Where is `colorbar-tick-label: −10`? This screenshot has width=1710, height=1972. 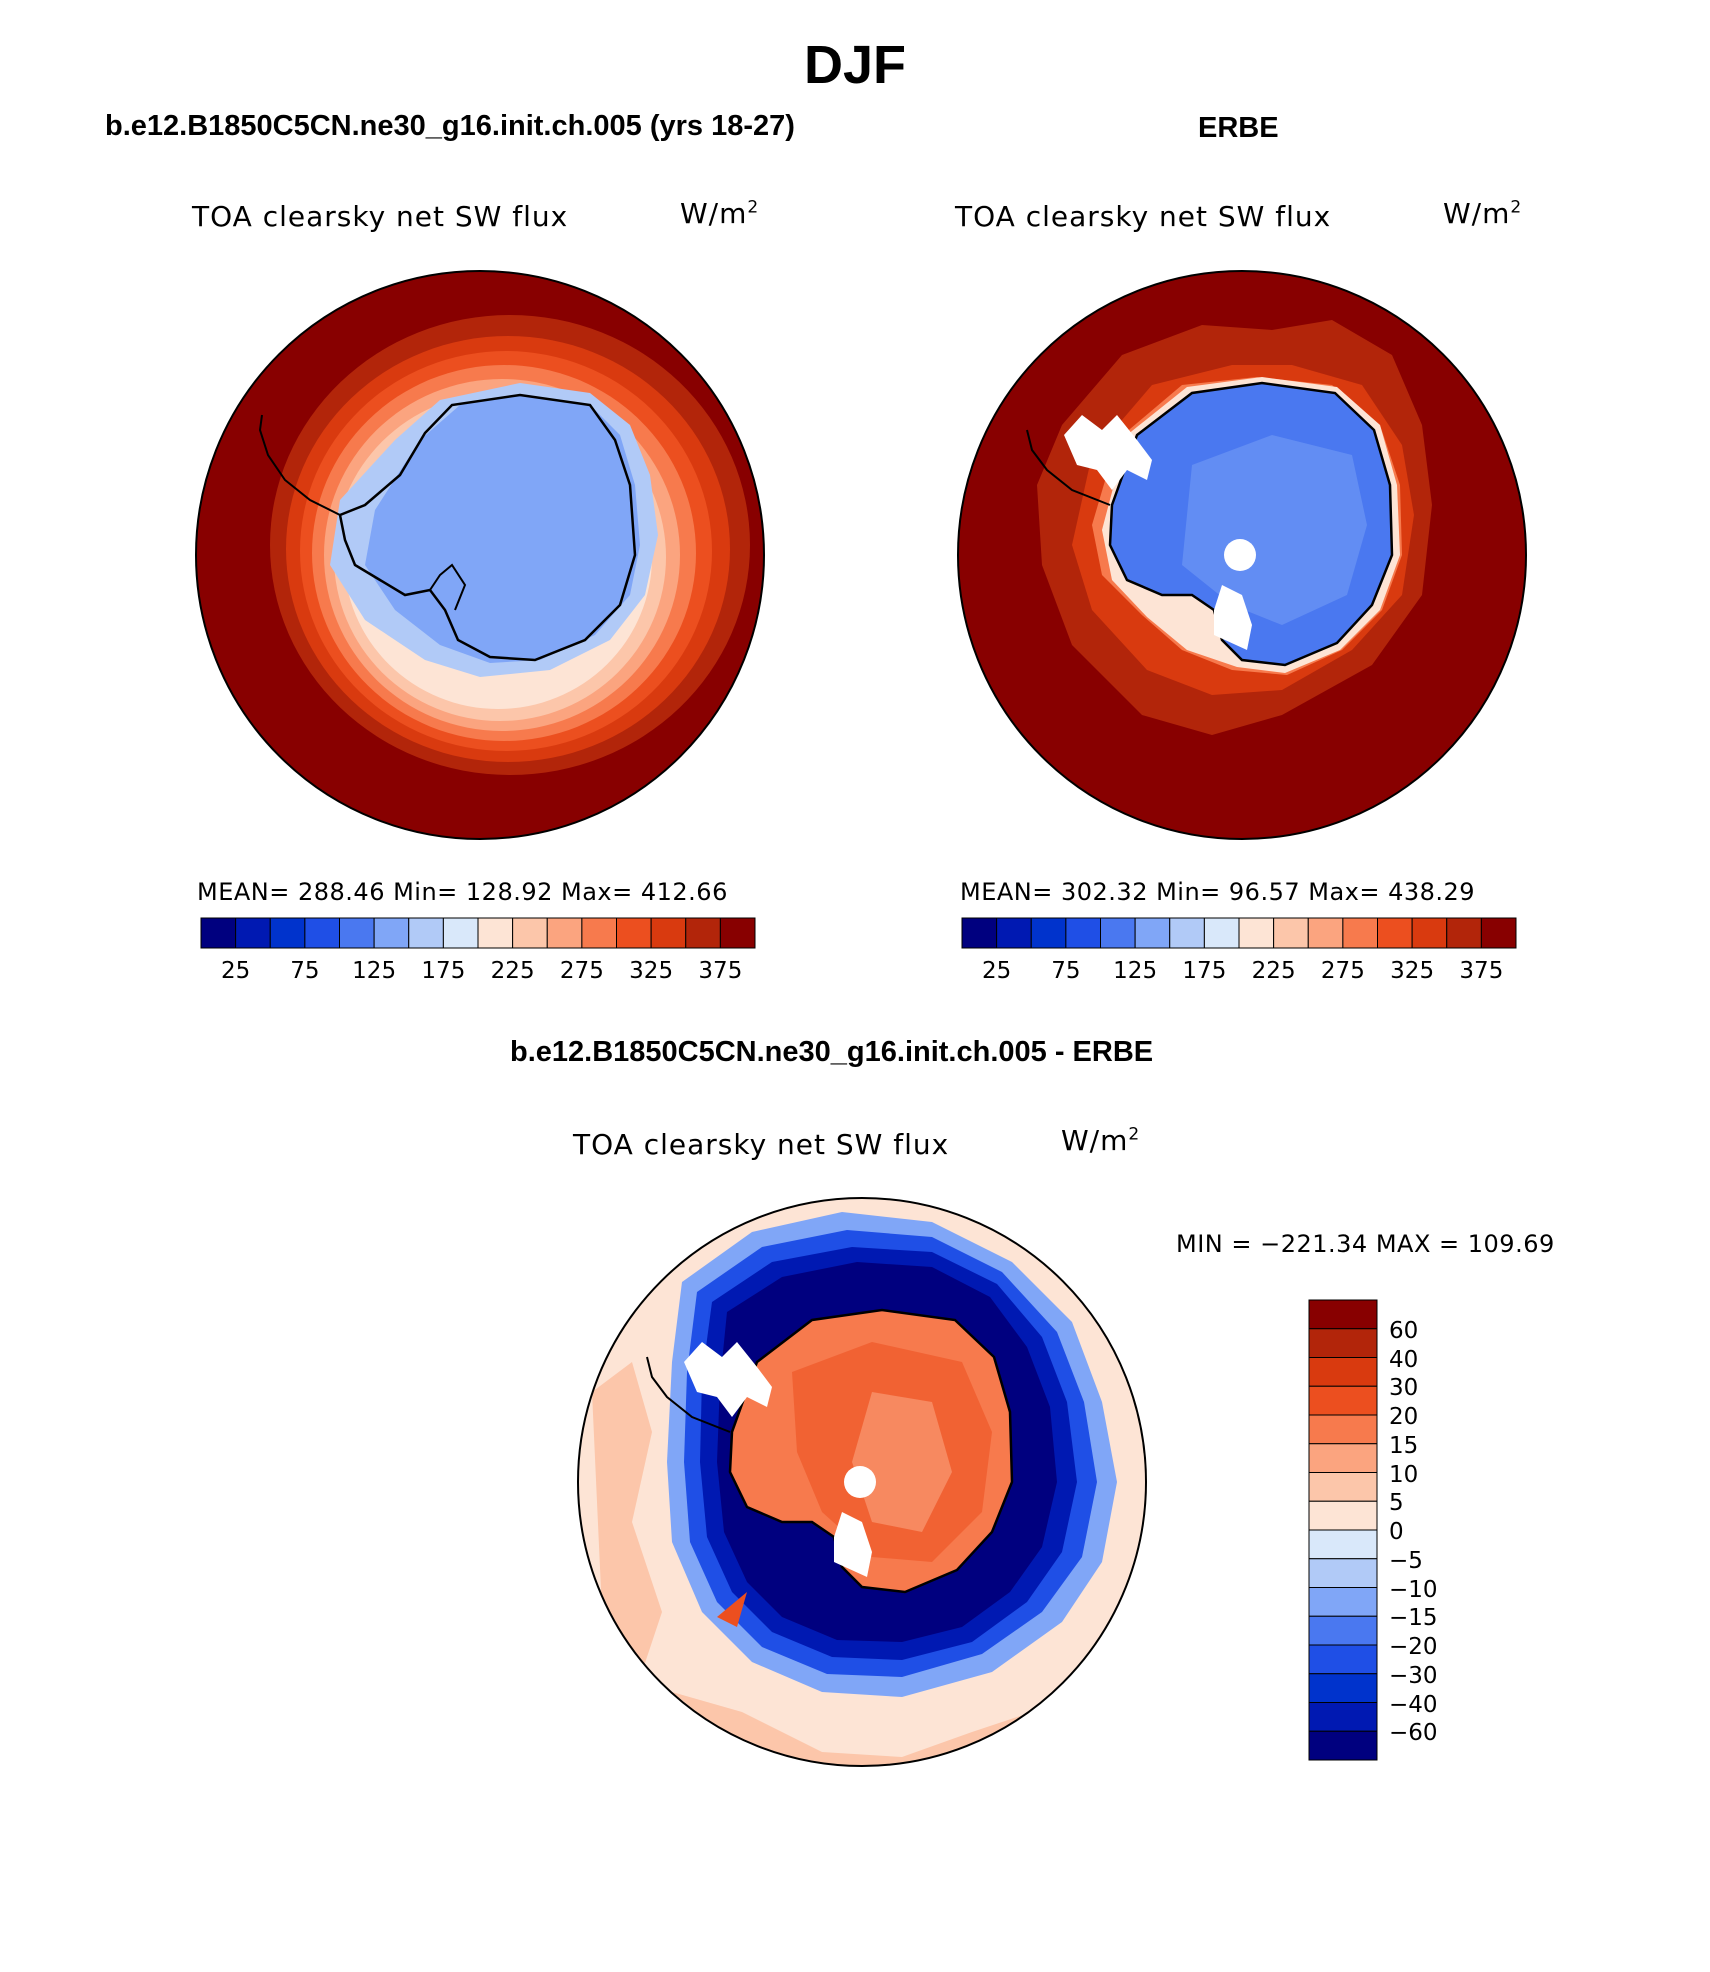
colorbar-tick-label: −10 is located at coordinates (1413, 1589).